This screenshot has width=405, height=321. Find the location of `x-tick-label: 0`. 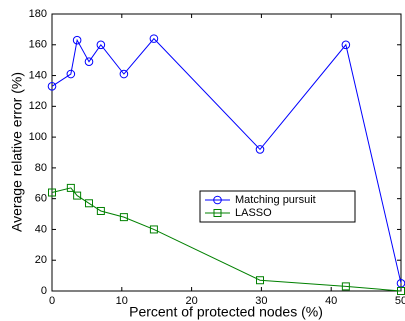

x-tick-label: 0 is located at coordinates (52, 301).